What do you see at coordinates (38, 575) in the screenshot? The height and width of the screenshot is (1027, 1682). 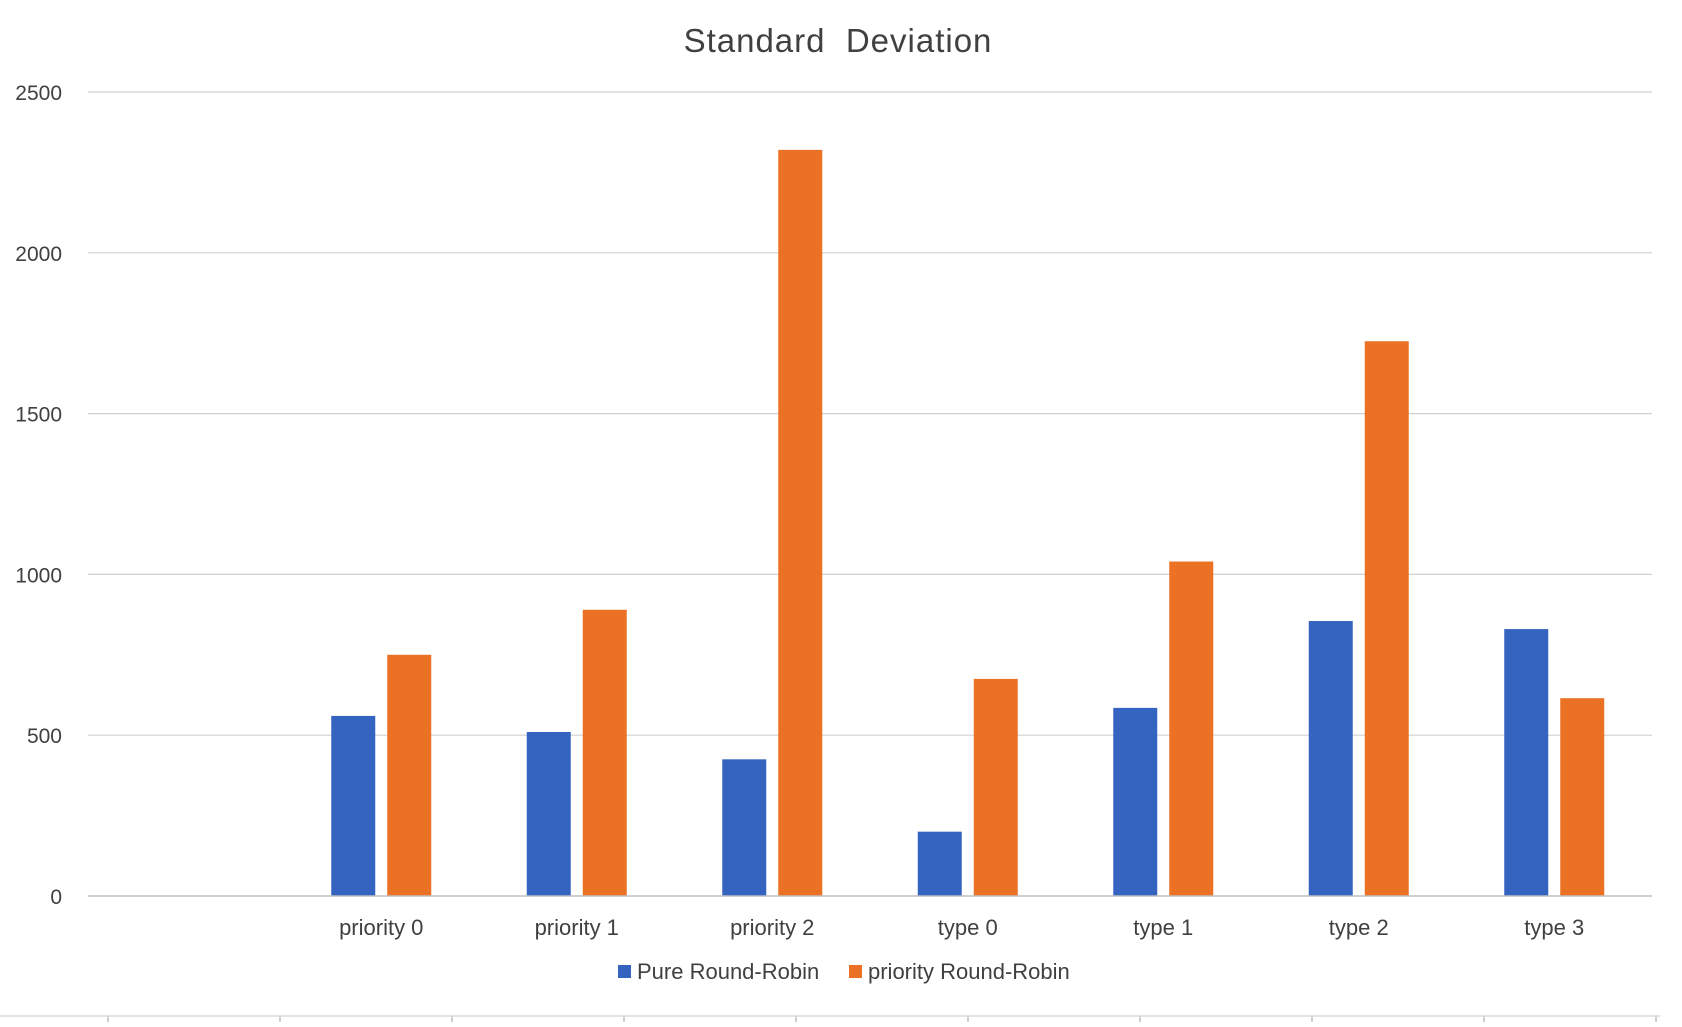 I see `y-tick-label: 1000` at bounding box center [38, 575].